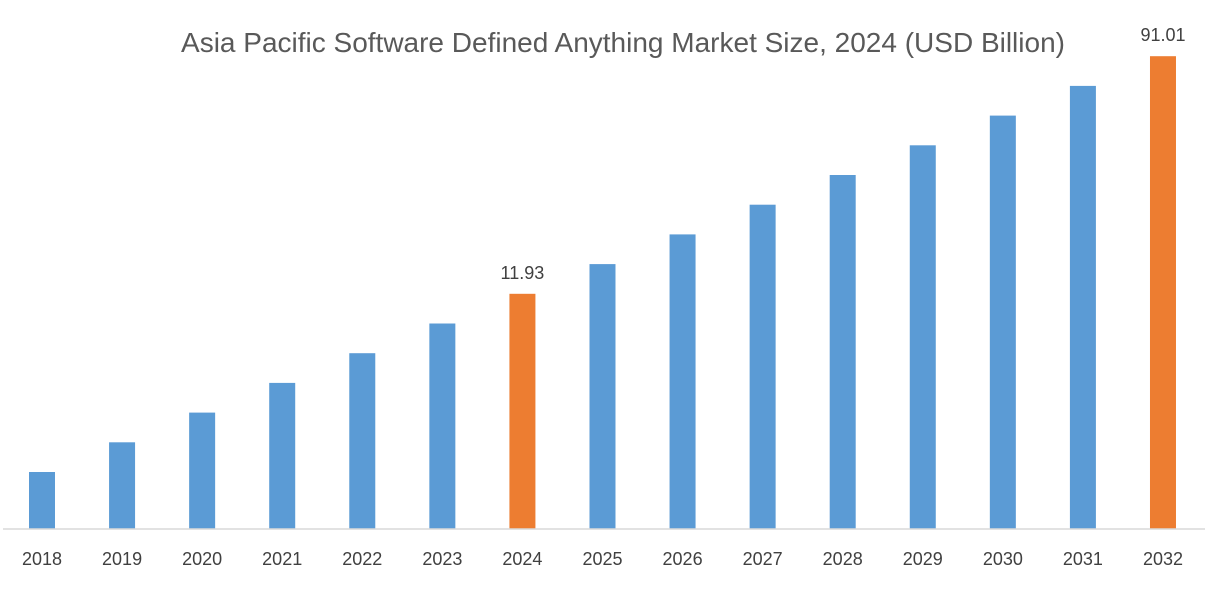  I want to click on bar-2019, so click(122, 485).